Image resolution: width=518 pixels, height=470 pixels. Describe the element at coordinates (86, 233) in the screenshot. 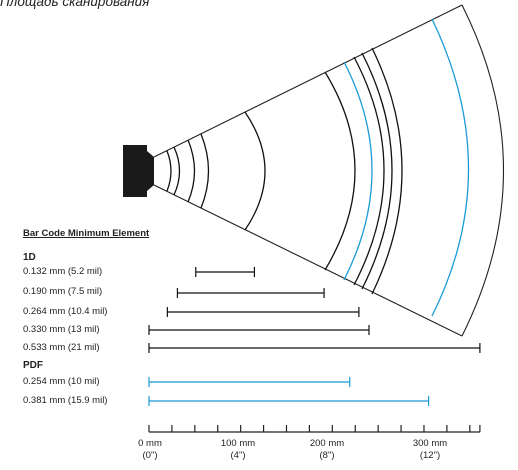

I see `legend-heading: Bar Code Minimum Element` at that location.